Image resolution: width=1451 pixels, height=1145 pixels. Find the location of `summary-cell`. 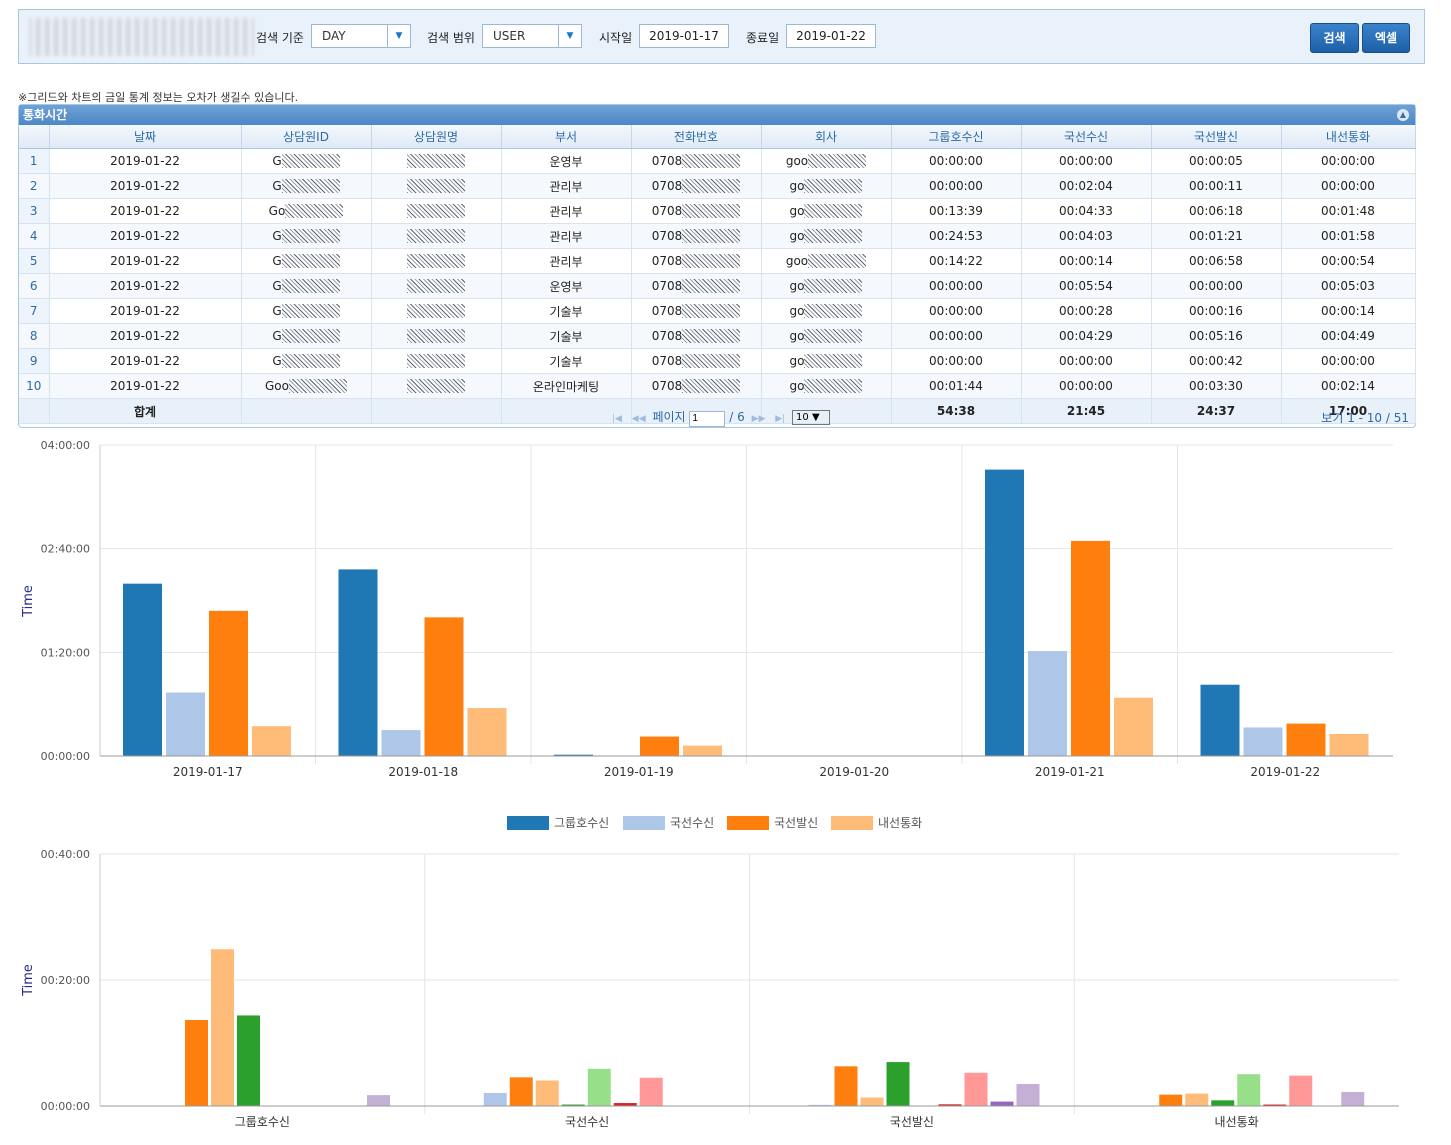

summary-cell is located at coordinates (306, 411).